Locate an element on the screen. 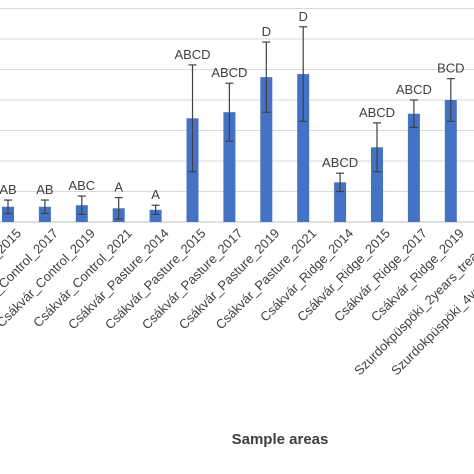 The height and width of the screenshot is (474, 474). x-axis-title: Sample areas is located at coordinates (280, 439).